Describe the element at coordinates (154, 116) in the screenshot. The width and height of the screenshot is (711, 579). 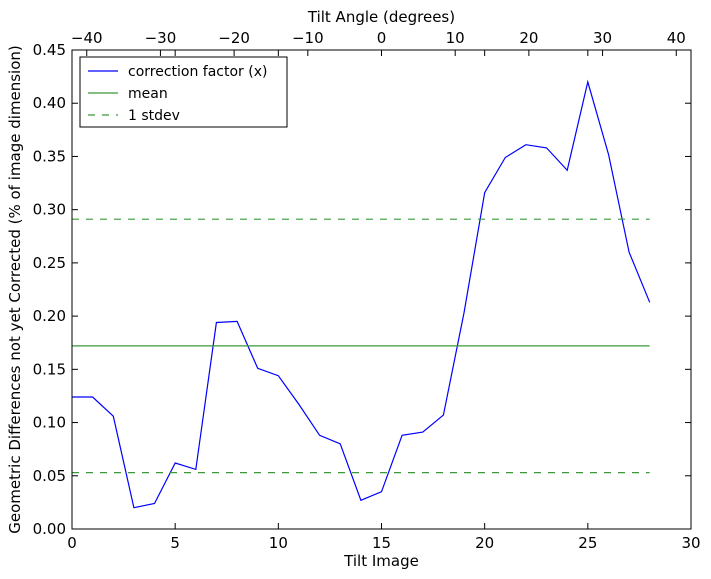
I see `legend-label: 1 stdev` at that location.